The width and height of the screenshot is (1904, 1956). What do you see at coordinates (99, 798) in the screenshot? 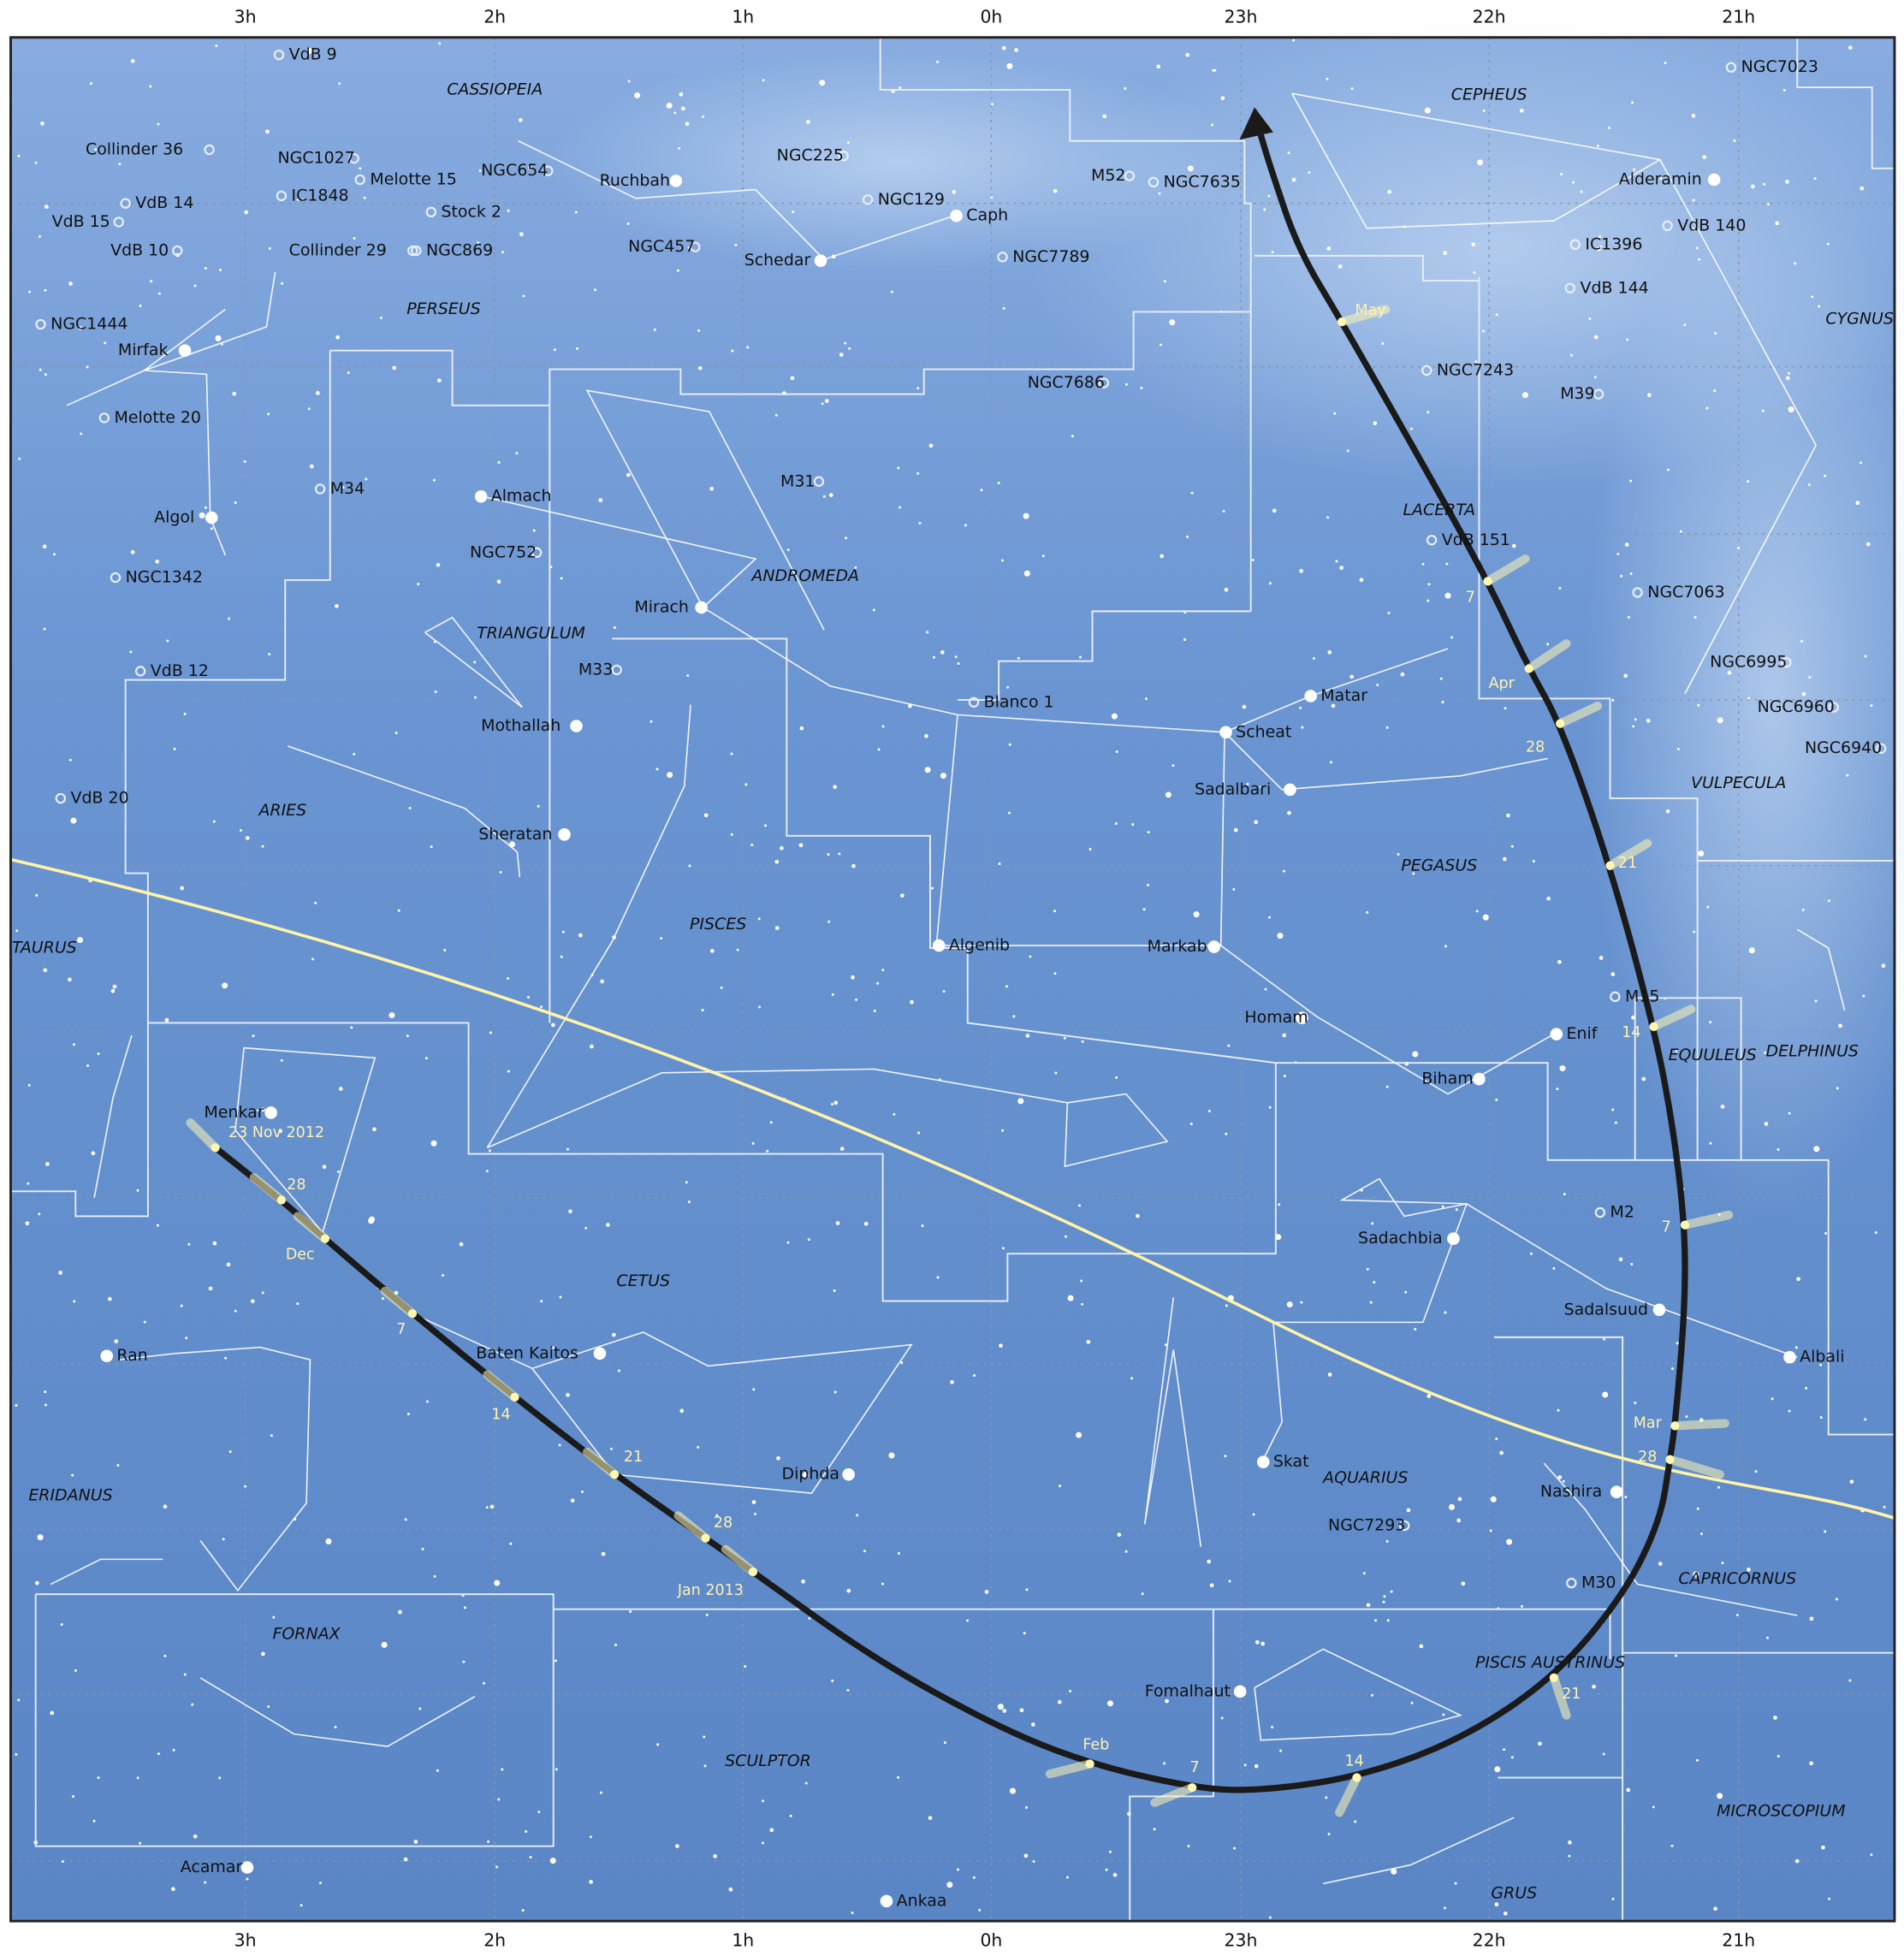
I see `object-label: VdB 20` at bounding box center [99, 798].